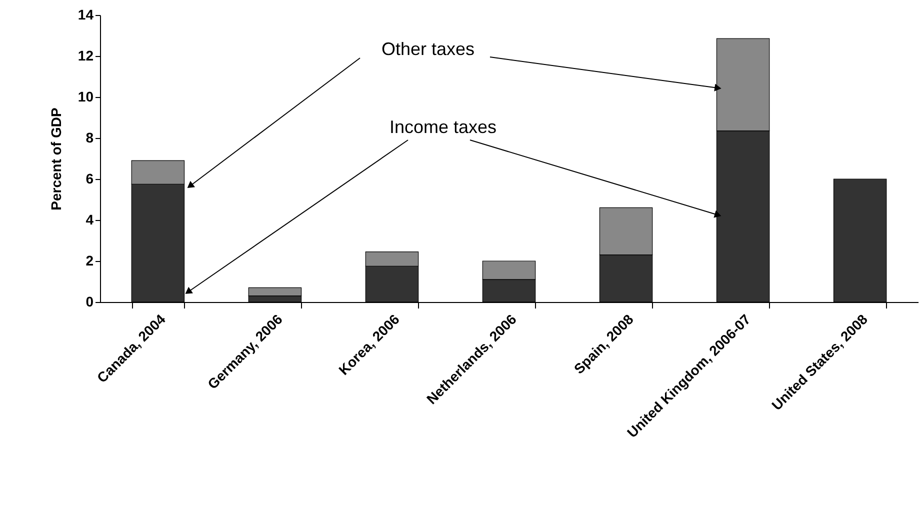 The height and width of the screenshot is (514, 919). Describe the element at coordinates (428, 49) in the screenshot. I see `text: Other taxes` at that location.